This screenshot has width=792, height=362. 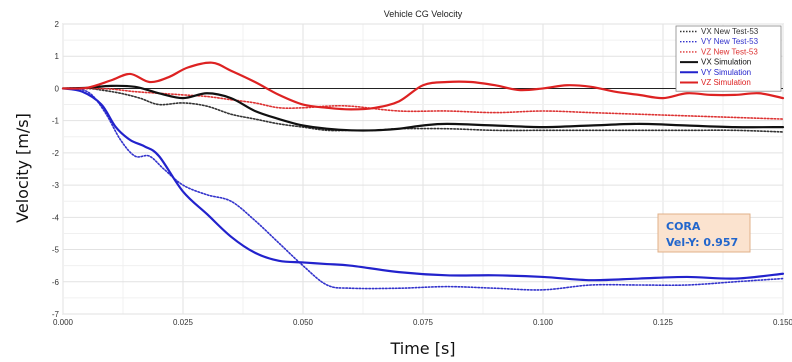 I want to click on y-tick-label: -7, so click(x=56, y=314).